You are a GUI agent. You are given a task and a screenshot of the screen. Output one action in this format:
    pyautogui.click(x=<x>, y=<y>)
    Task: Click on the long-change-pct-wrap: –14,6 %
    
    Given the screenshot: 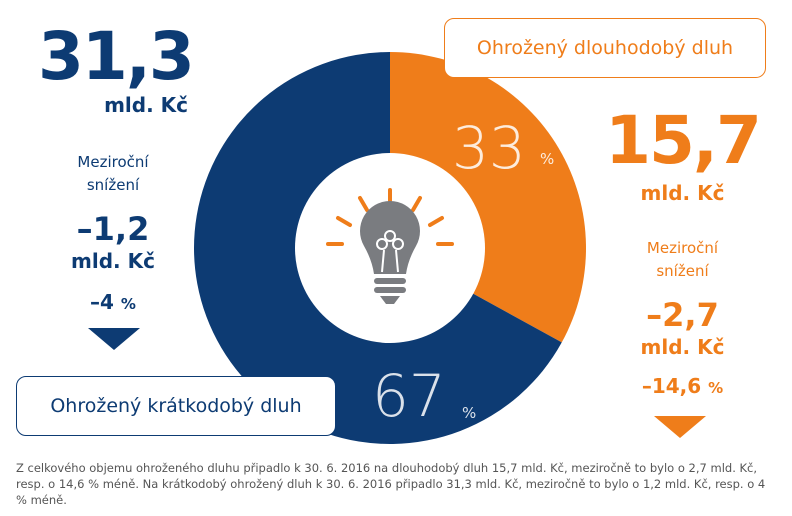 What is the action you would take?
    pyautogui.click(x=682, y=386)
    